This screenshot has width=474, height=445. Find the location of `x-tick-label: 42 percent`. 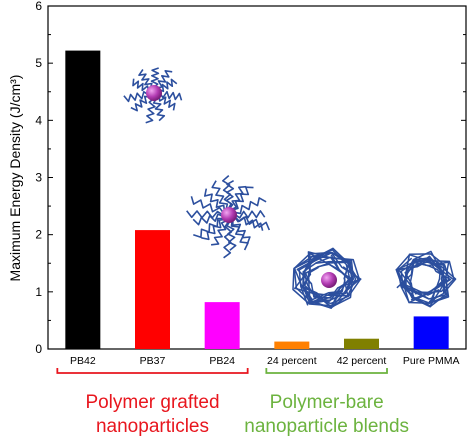

x-tick-label: 42 percent is located at coordinates (362, 361).